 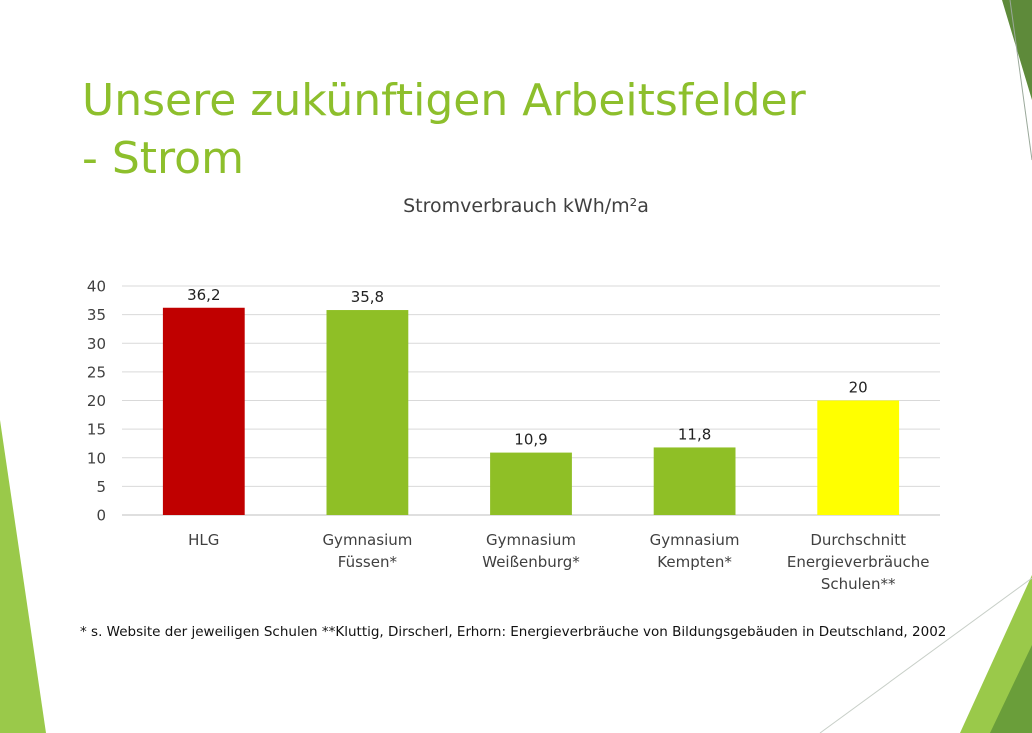 I want to click on left-green-triangle, so click(x=23, y=576).